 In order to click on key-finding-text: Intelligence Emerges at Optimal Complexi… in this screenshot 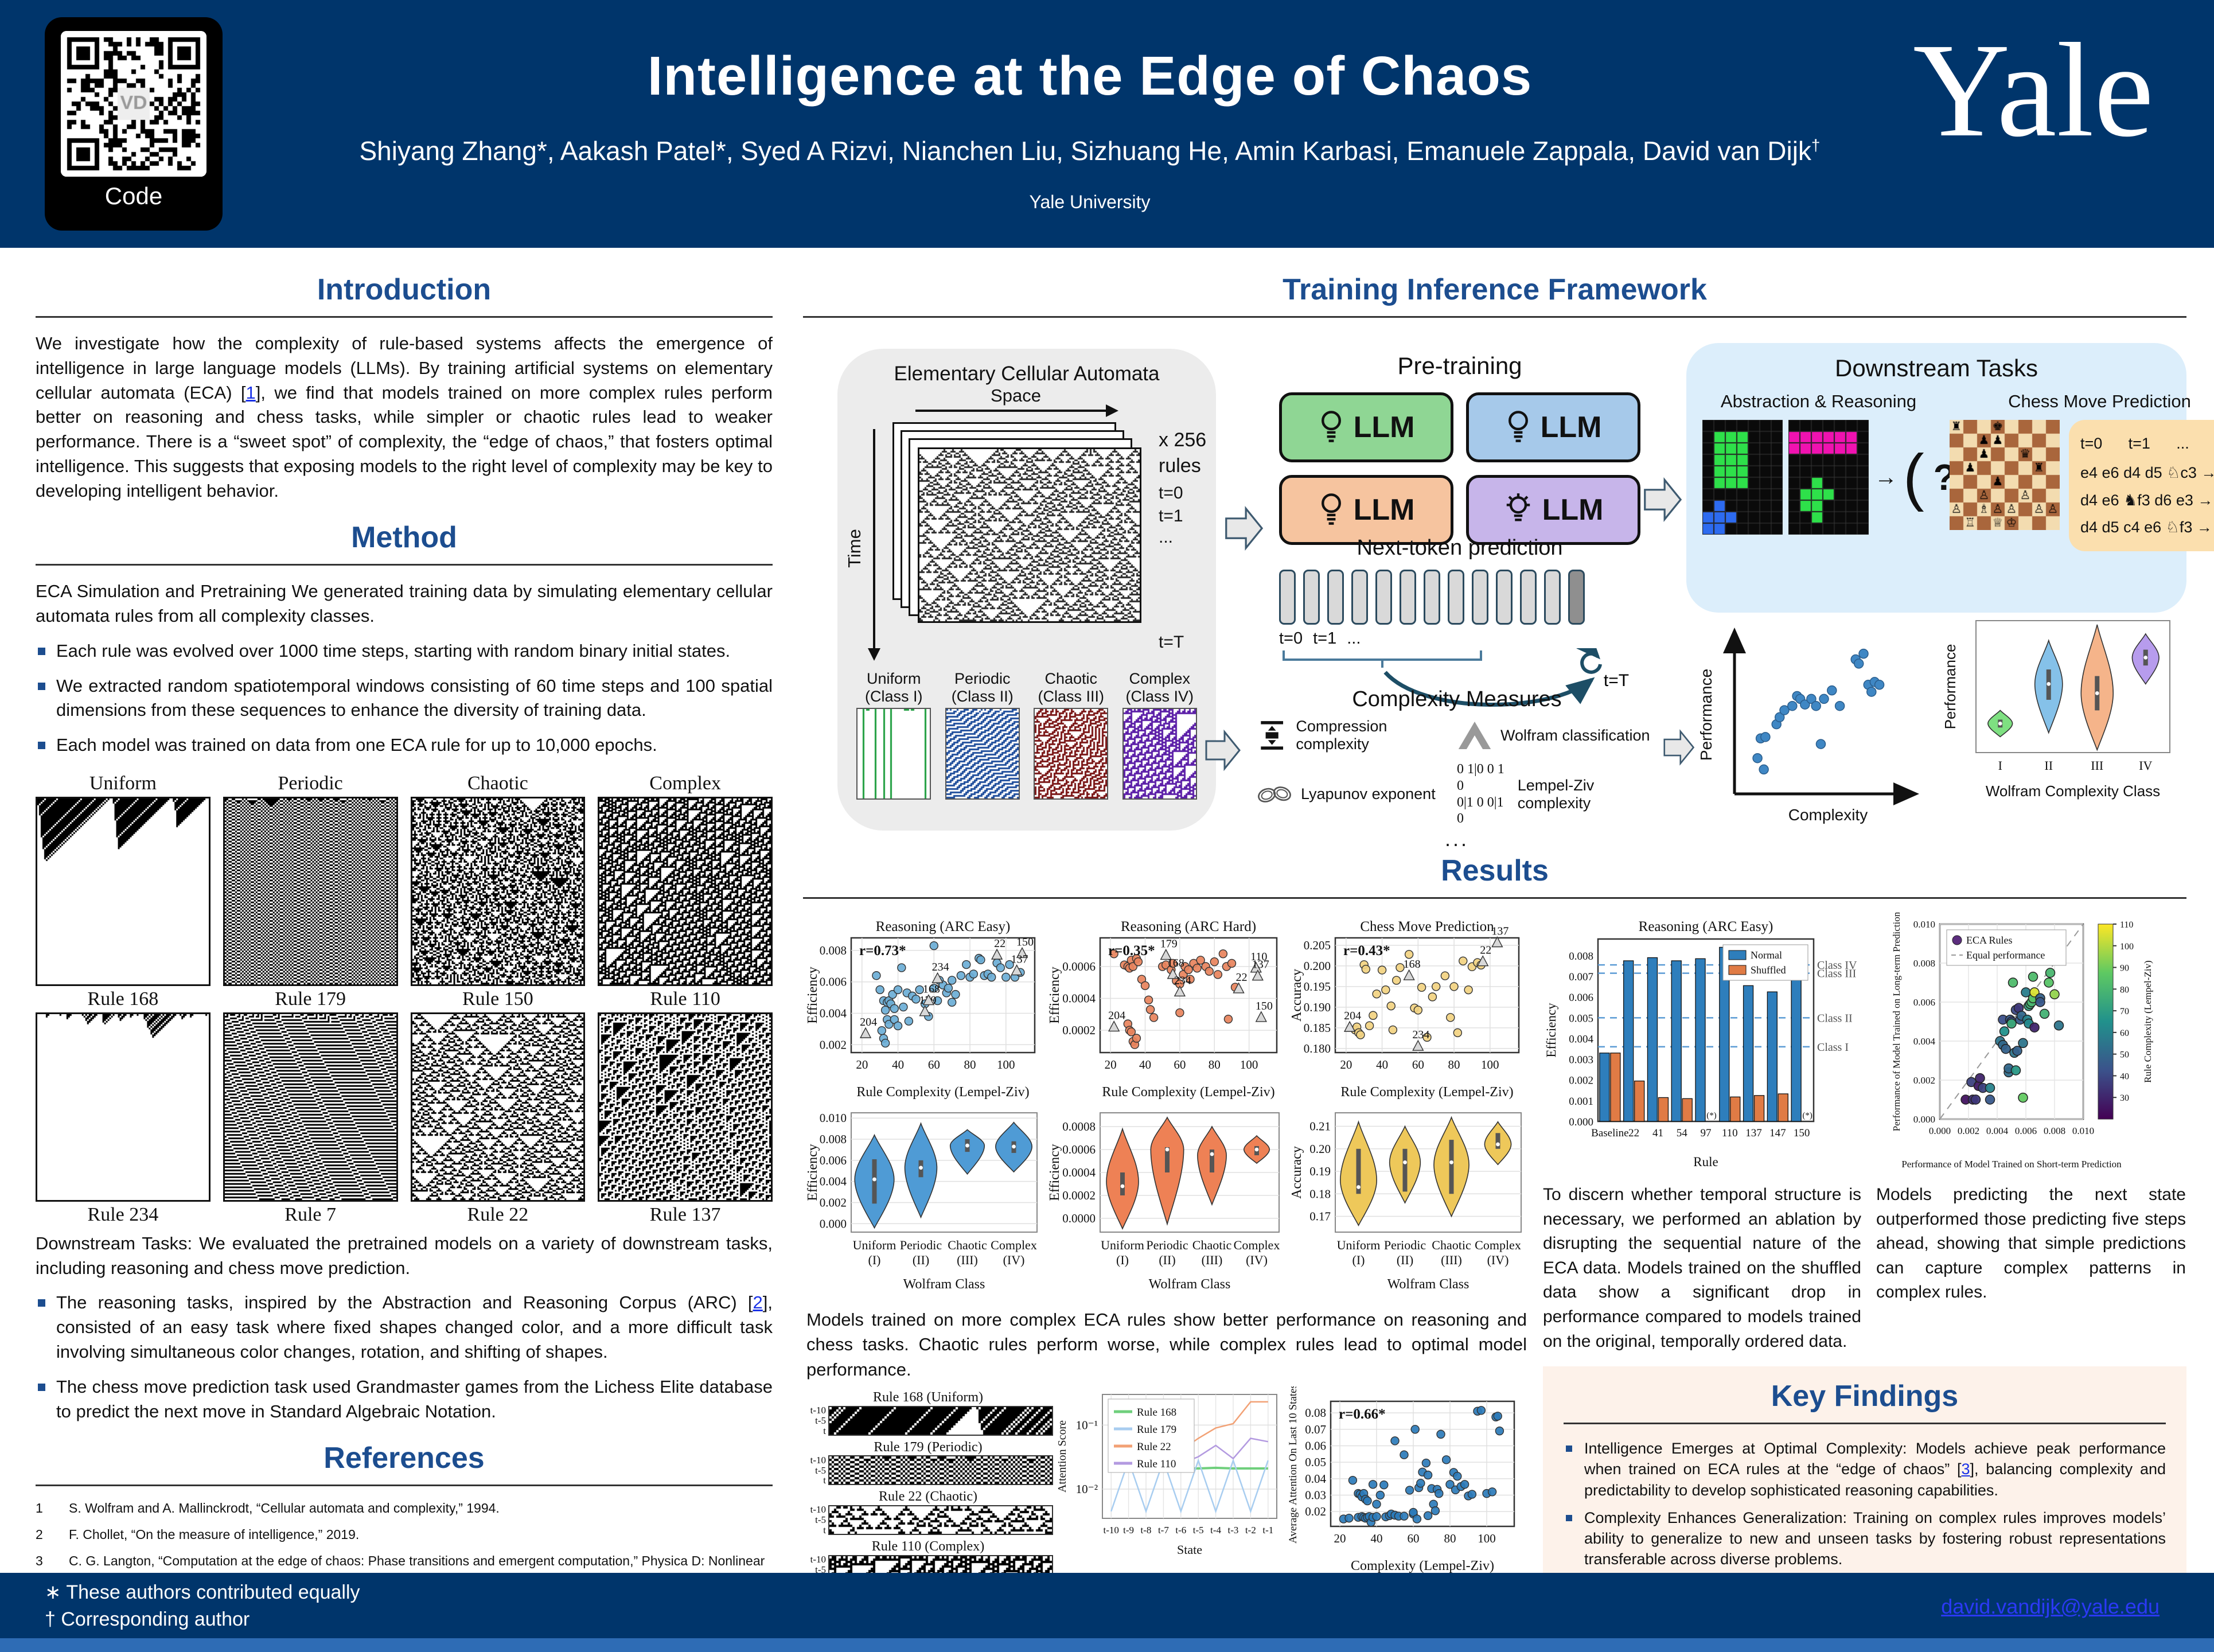, I will do `click(1875, 1459)`.